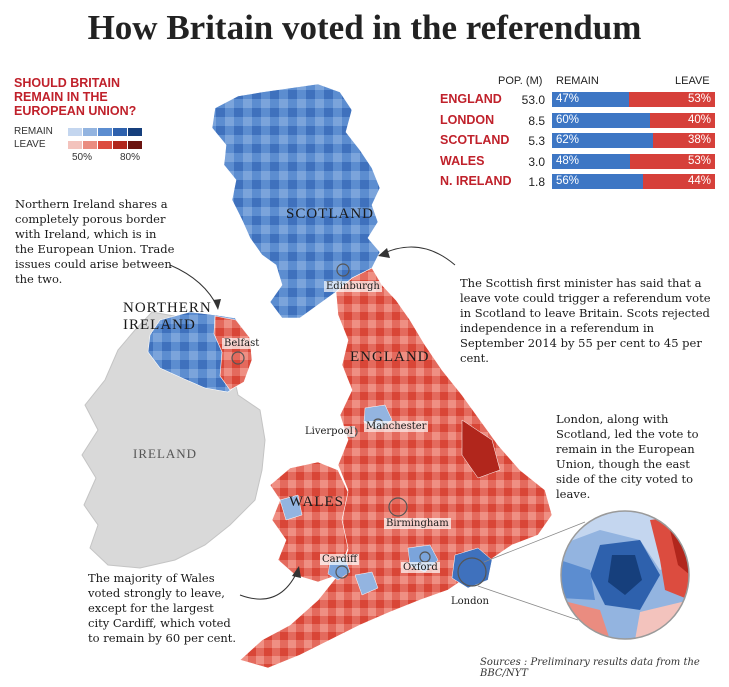 This screenshot has height=687, width=729. What do you see at coordinates (568, 160) in the screenshot?
I see `row-remain-pct: 48%` at bounding box center [568, 160].